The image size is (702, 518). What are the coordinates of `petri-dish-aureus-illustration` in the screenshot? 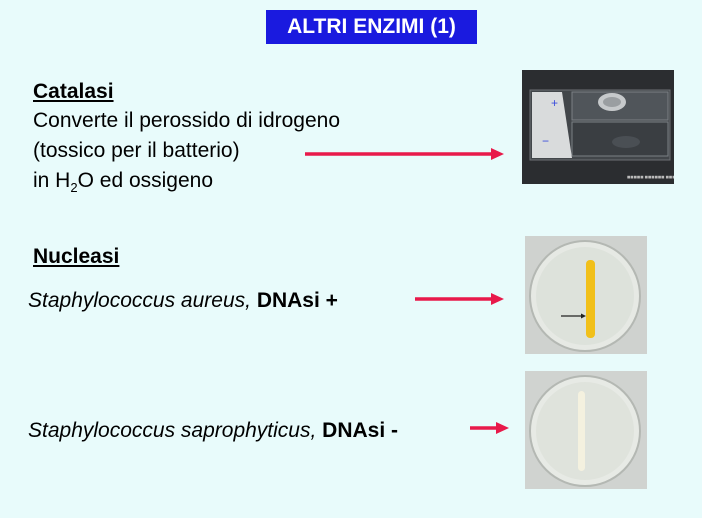 It's located at (586, 295).